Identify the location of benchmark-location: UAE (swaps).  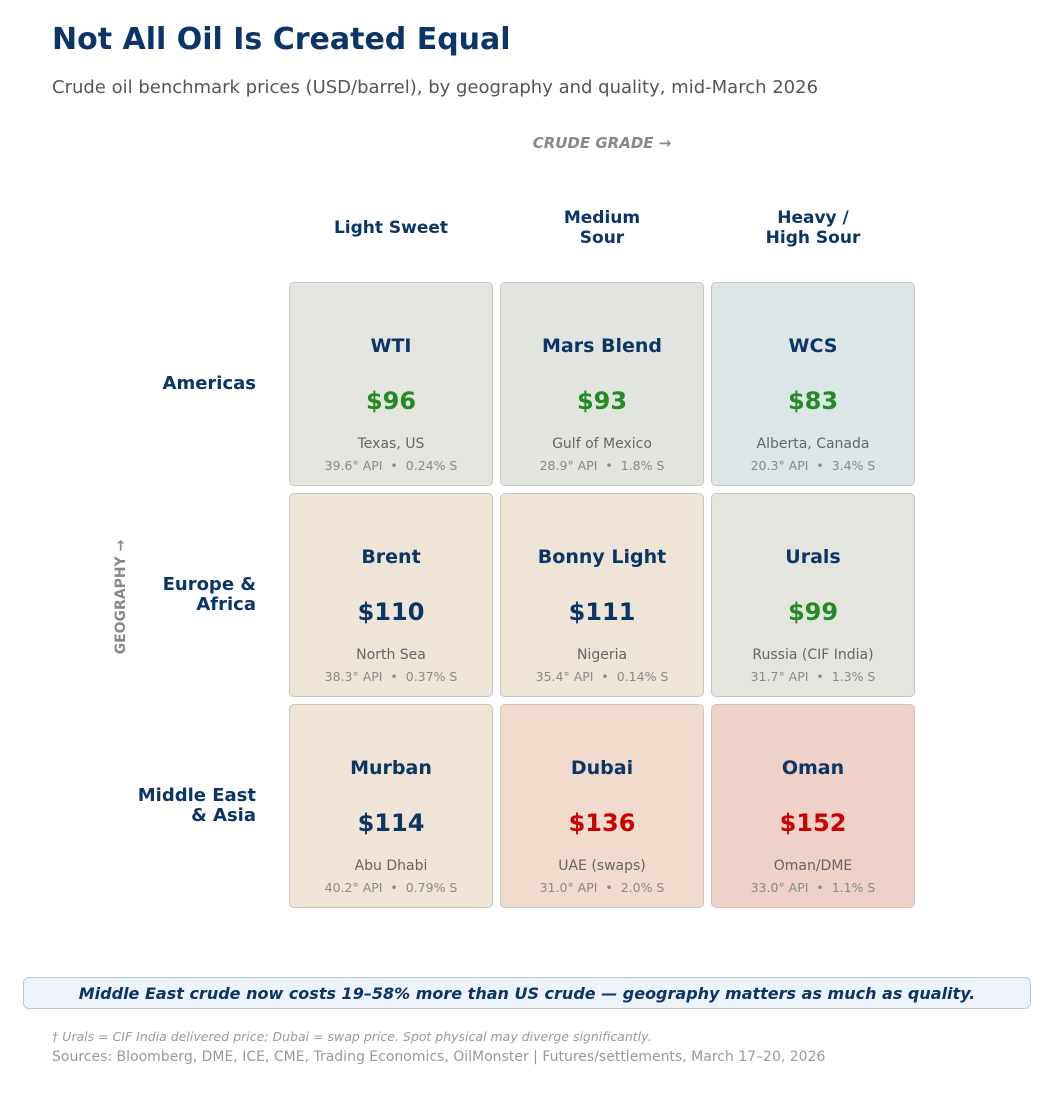
(602, 866).